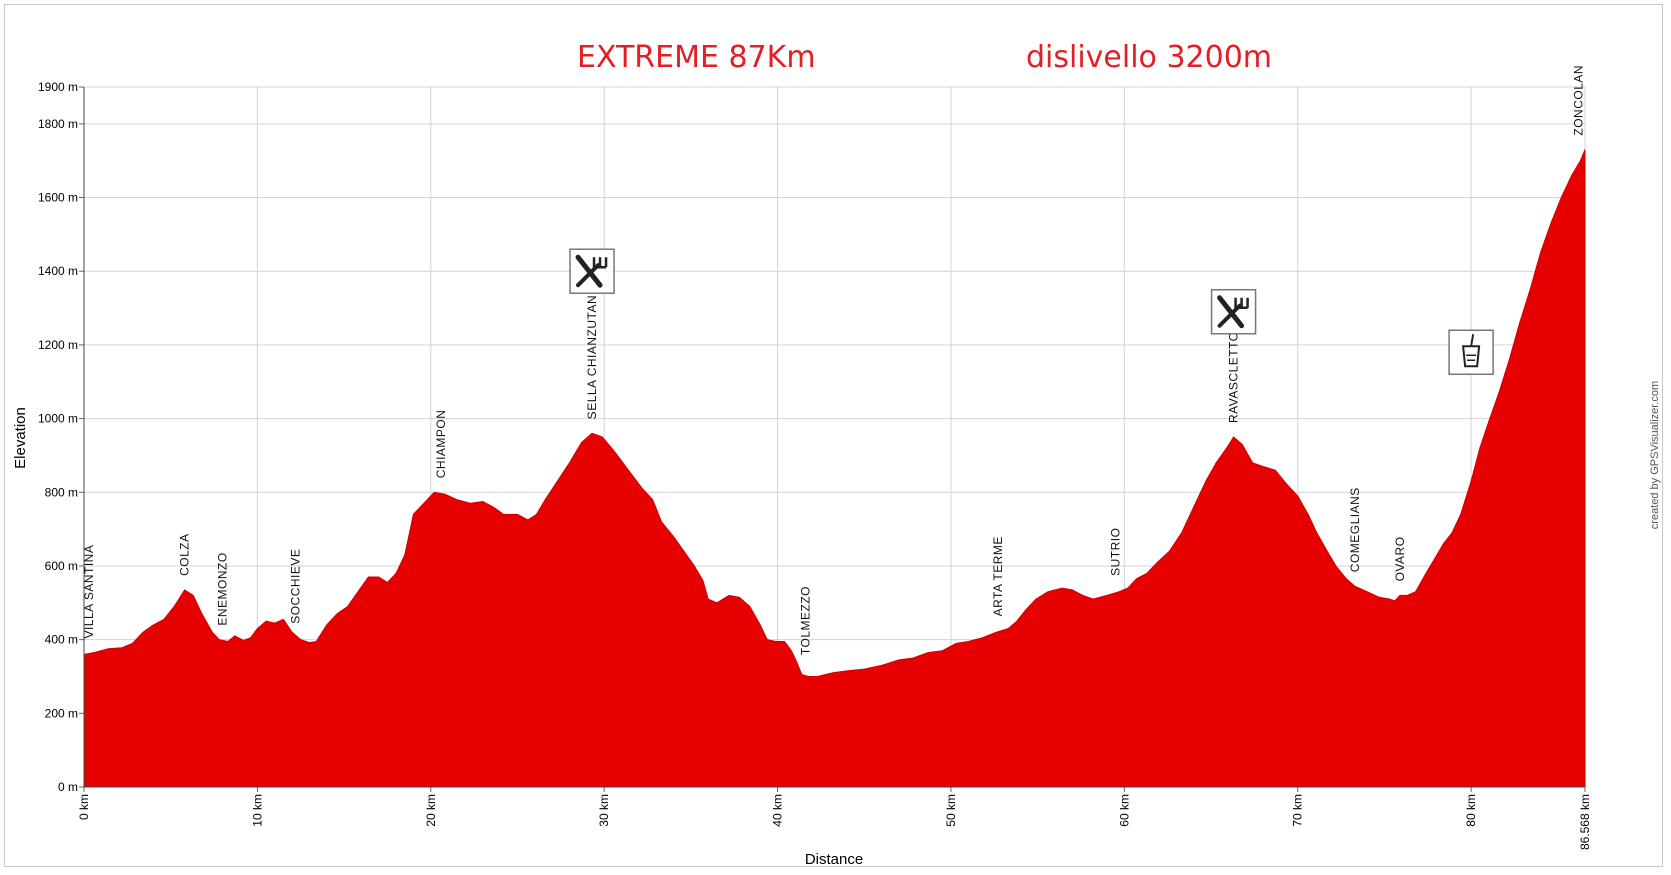 The height and width of the screenshot is (875, 1671). I want to click on x-tick-label: 80 km, so click(1471, 810).